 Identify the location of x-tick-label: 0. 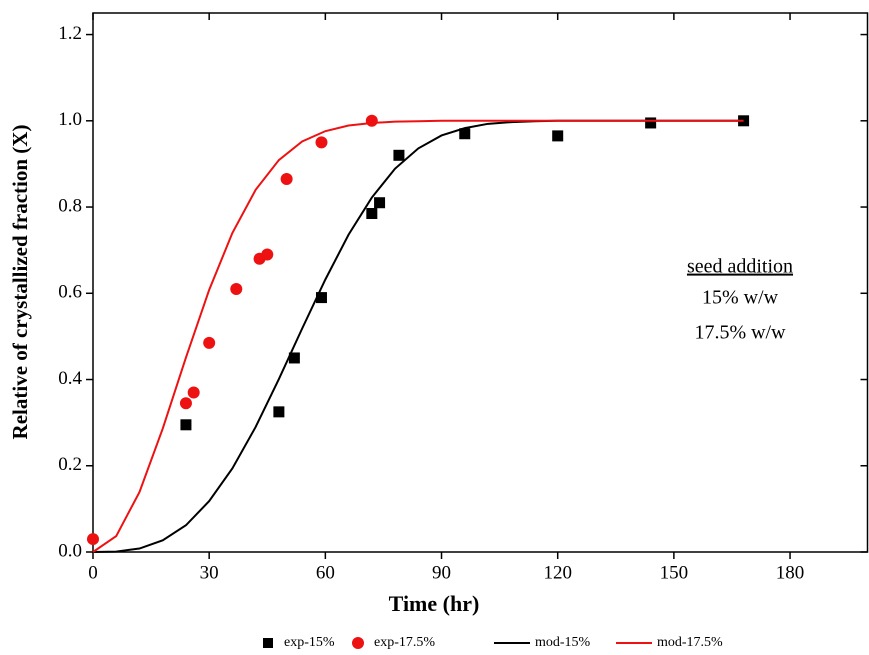
(93, 572).